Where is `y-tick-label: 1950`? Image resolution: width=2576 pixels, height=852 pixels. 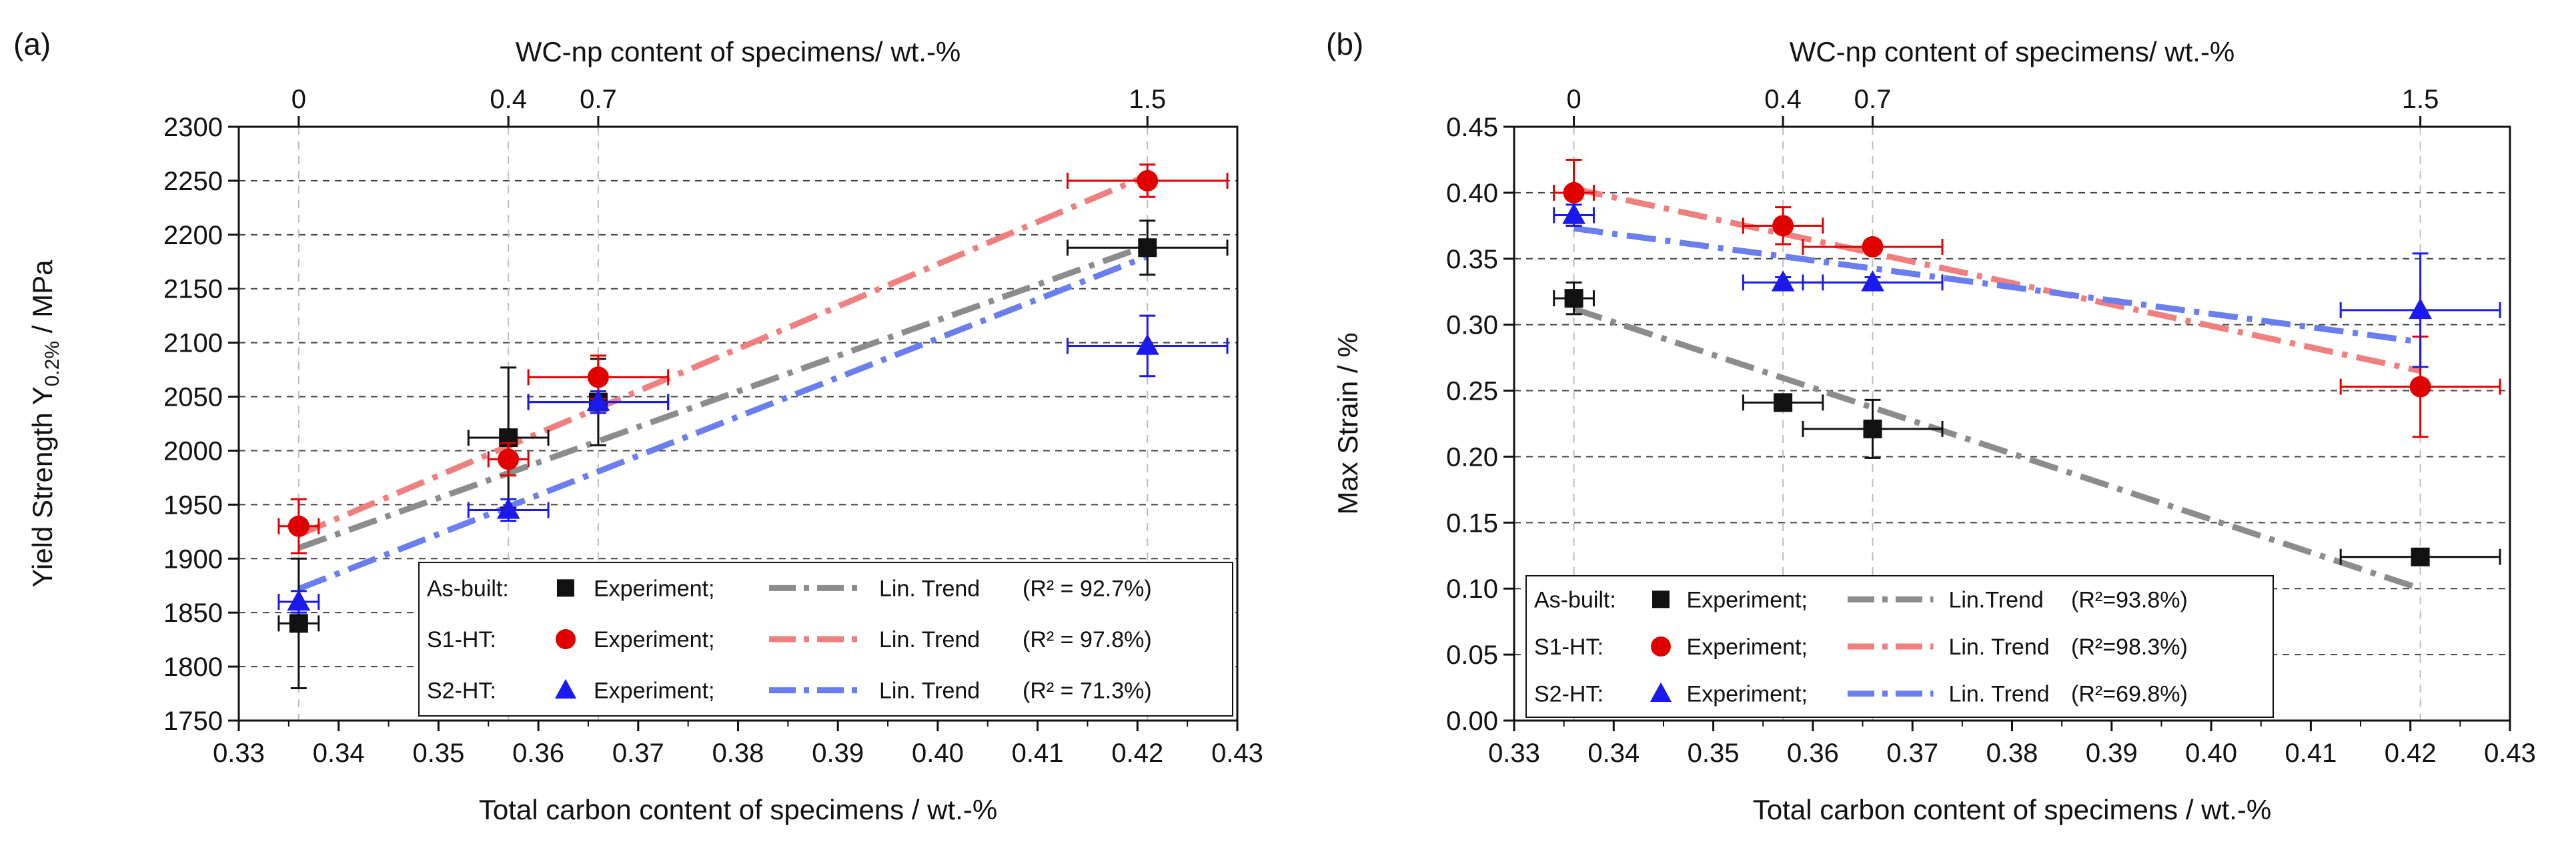
y-tick-label: 1950 is located at coordinates (193, 505).